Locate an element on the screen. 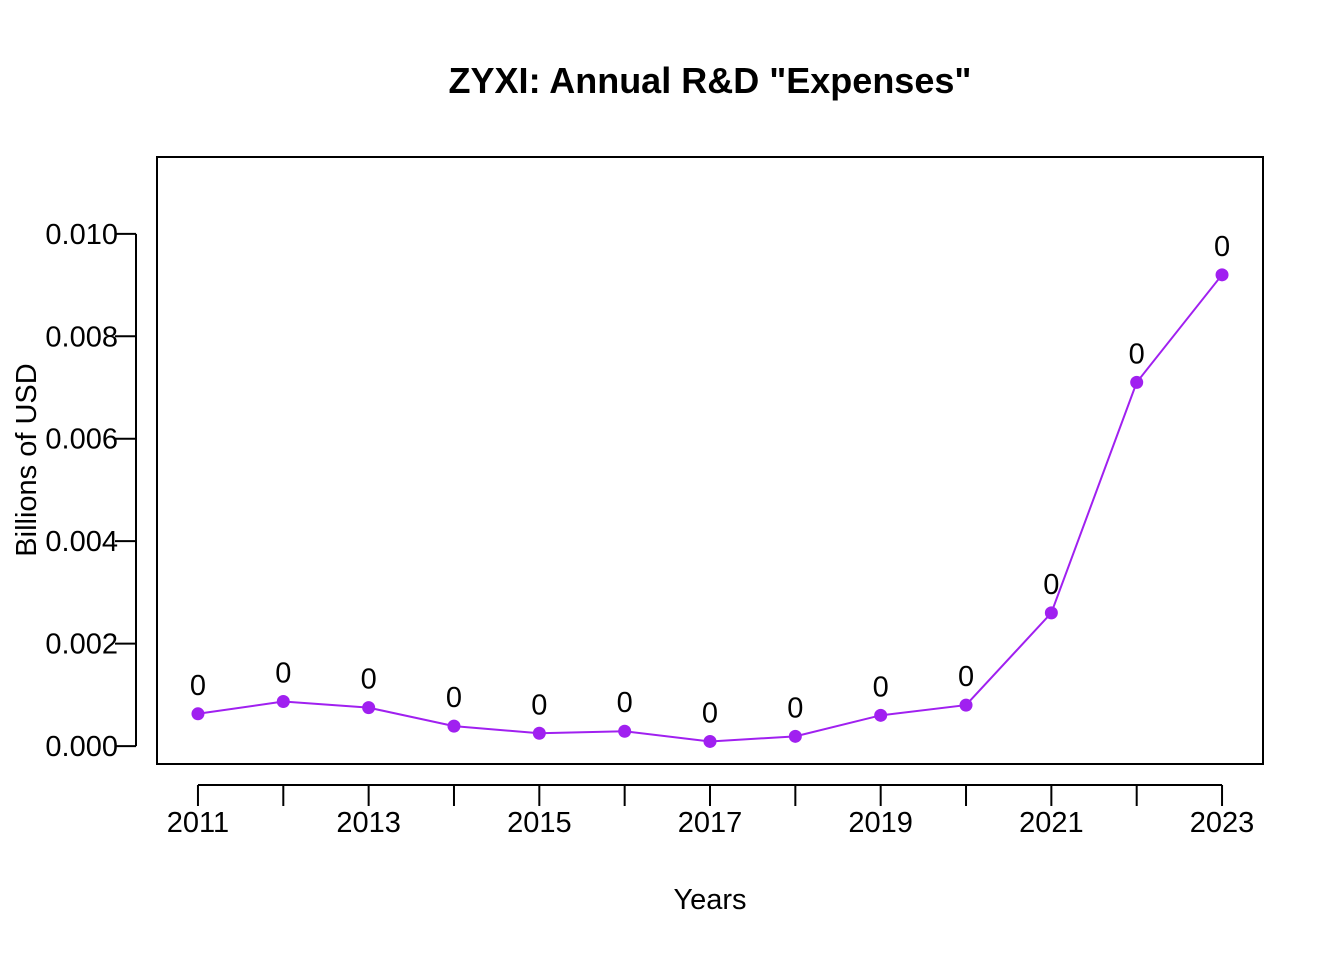  chart-title: ZYXI: Annual R&D "Expenses" is located at coordinates (710, 80).